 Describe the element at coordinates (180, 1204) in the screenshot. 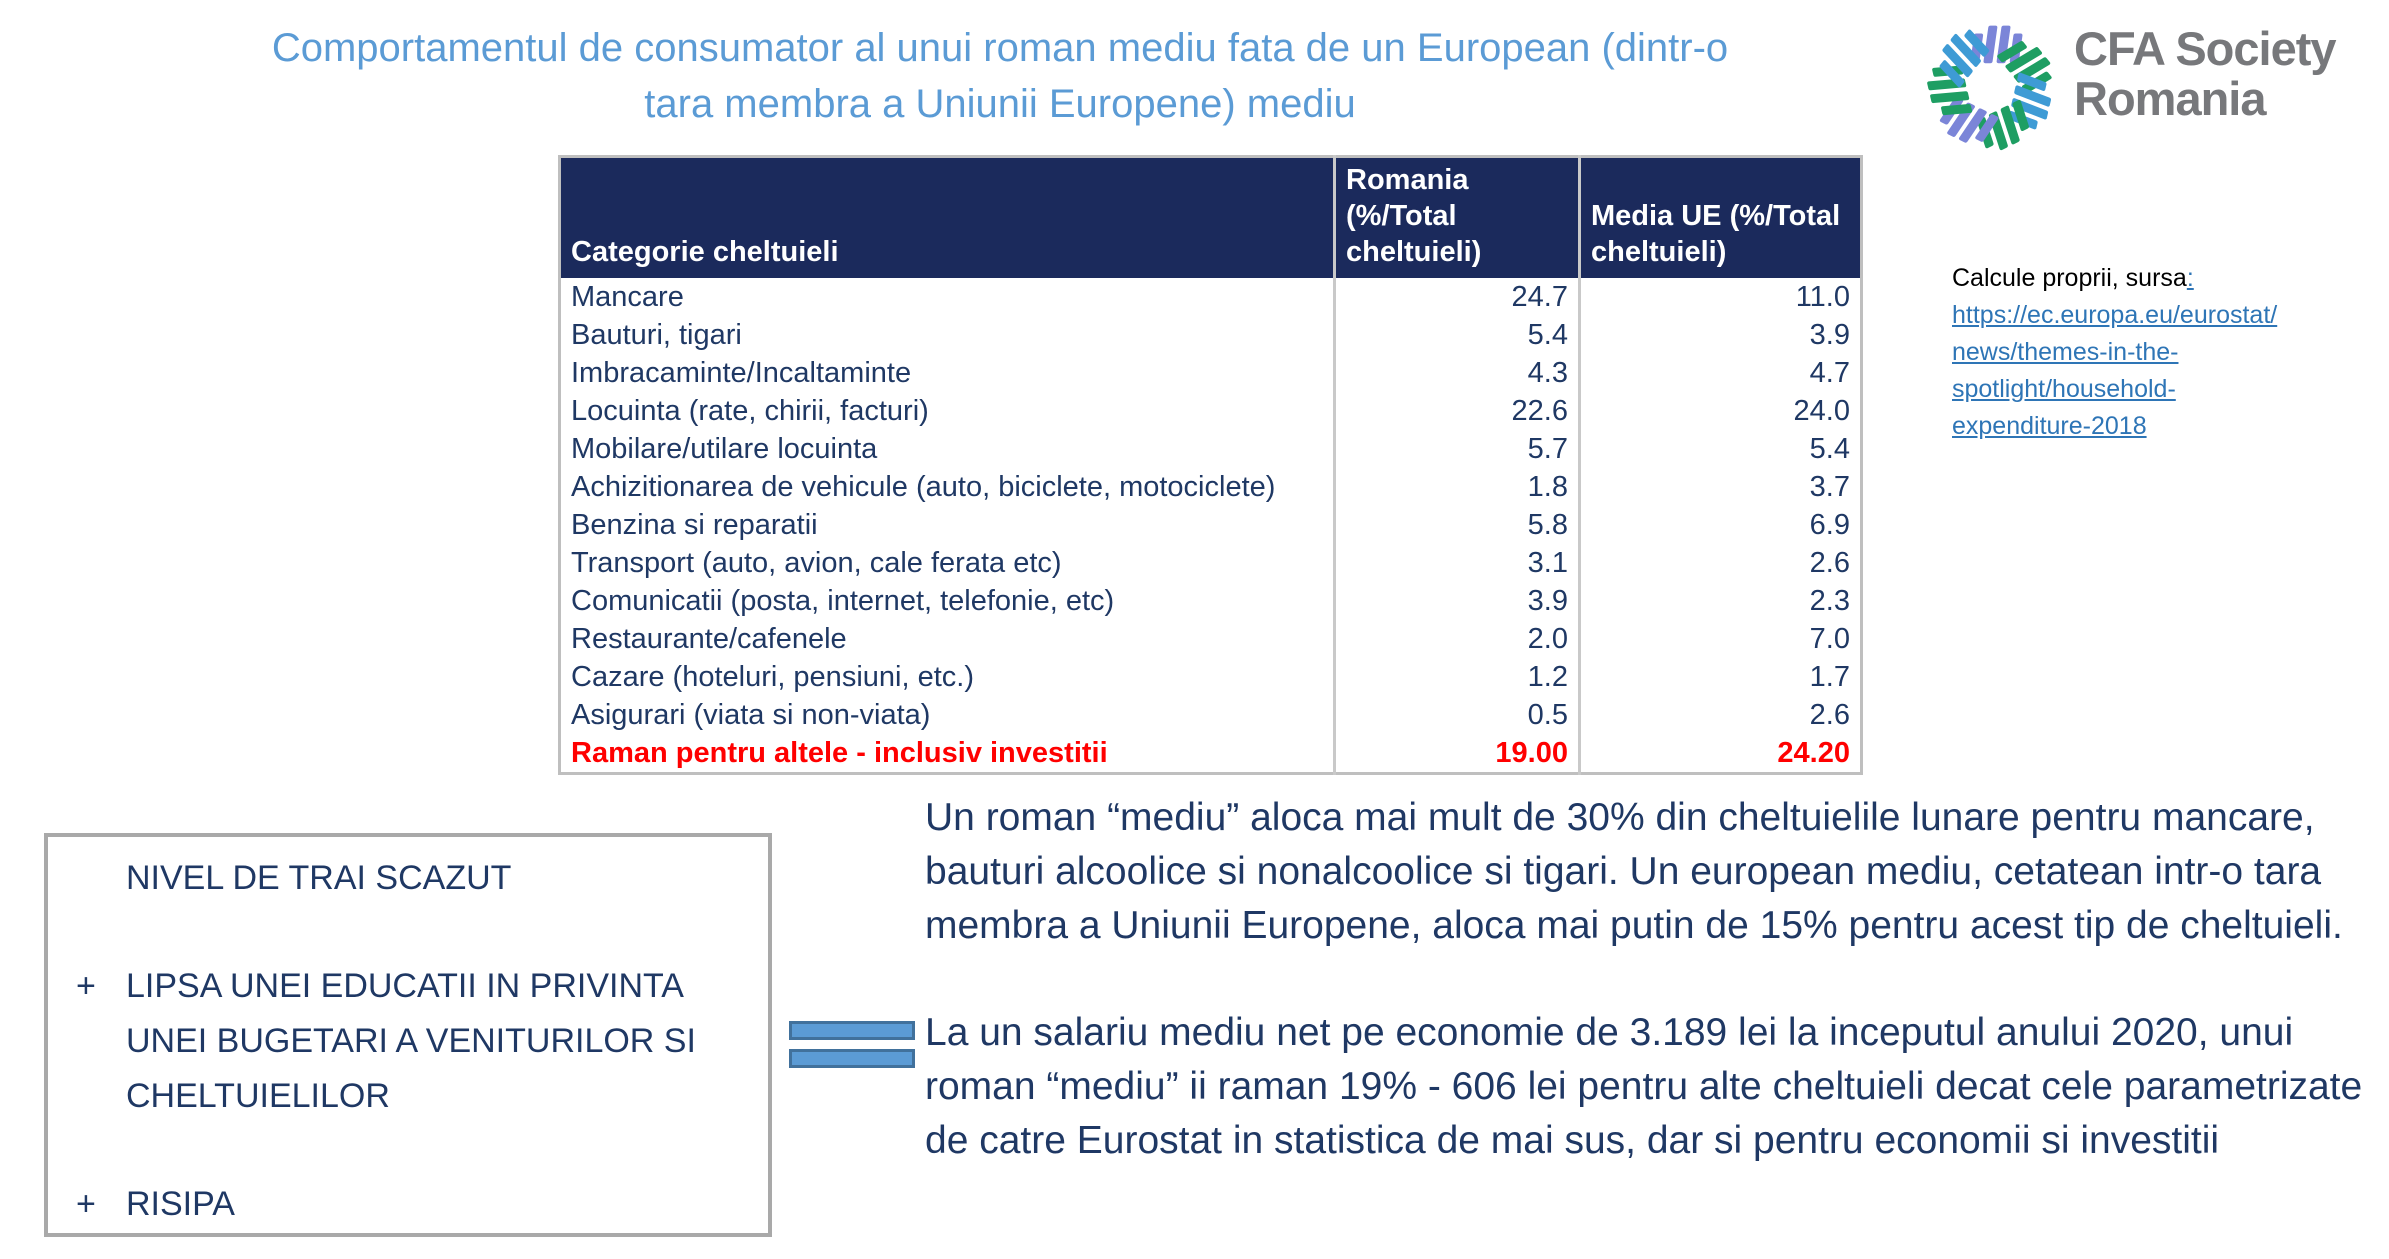

I see `note-box-item-text: RISIPA` at that location.